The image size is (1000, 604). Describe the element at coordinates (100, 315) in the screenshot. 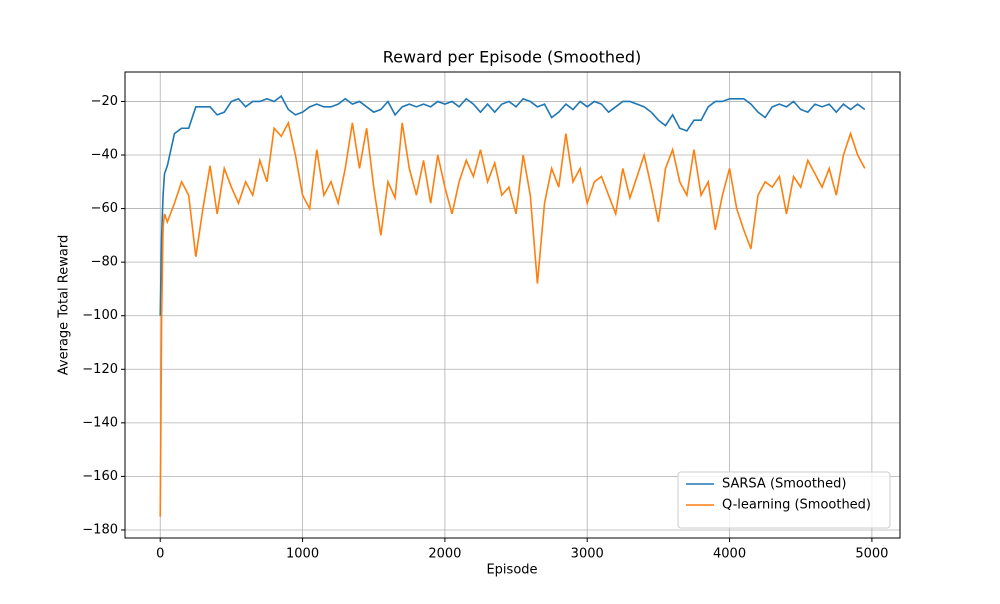

I see `y-tick-label: −100` at that location.